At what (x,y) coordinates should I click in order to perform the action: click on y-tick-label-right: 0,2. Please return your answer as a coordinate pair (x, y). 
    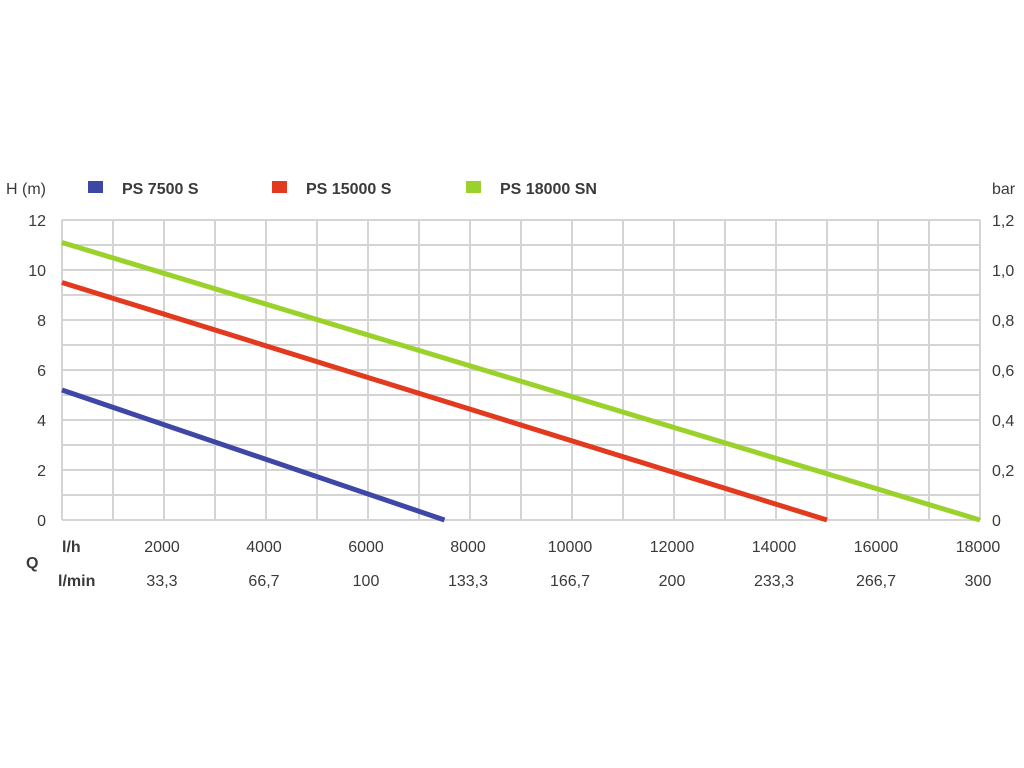
    Looking at the image, I should click on (1003, 471).